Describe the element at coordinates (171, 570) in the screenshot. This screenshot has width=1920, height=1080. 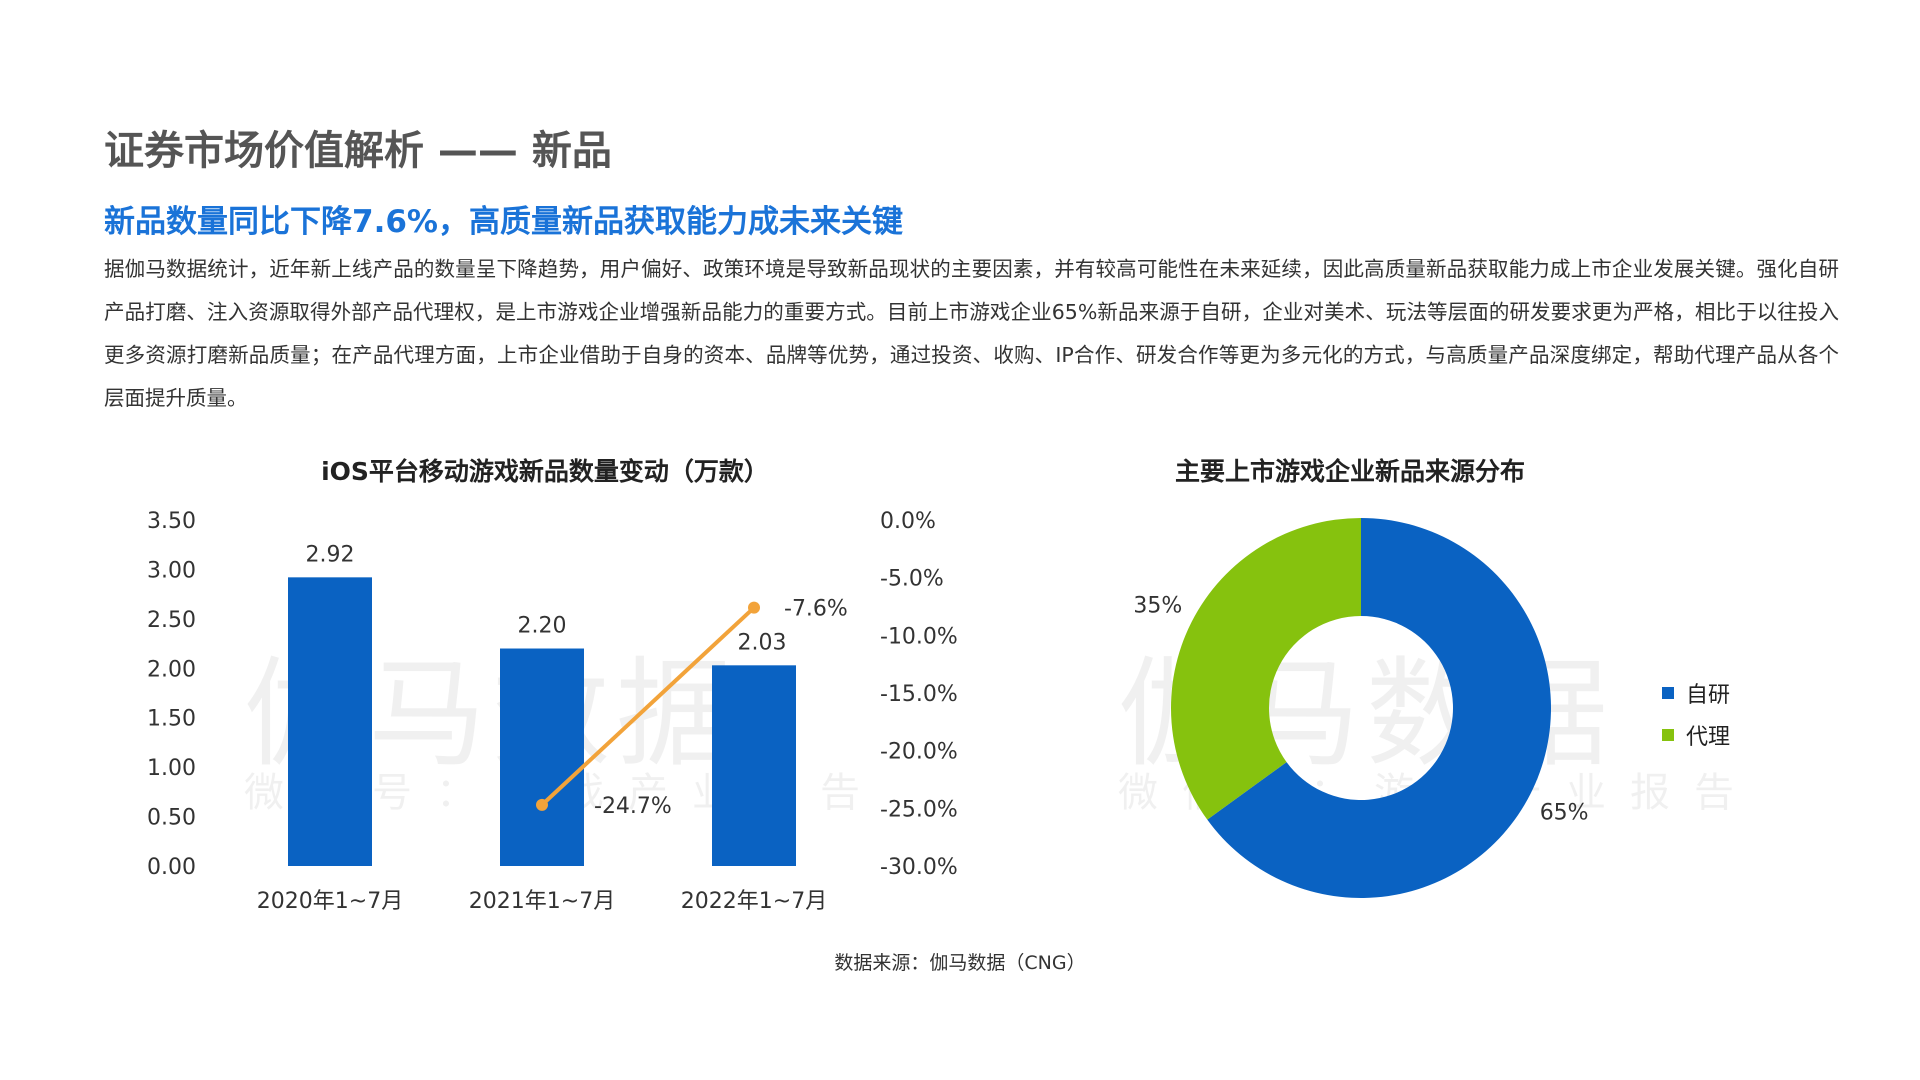
I see `y-tick-label: 3.00` at that location.